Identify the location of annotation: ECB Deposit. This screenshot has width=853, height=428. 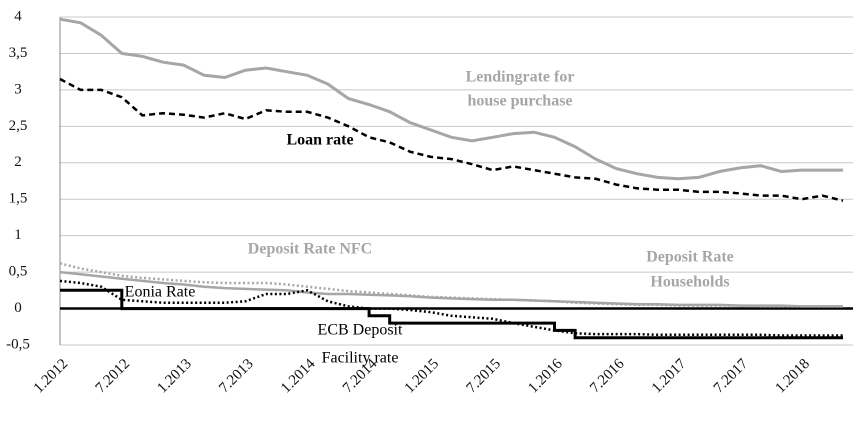
(360, 330).